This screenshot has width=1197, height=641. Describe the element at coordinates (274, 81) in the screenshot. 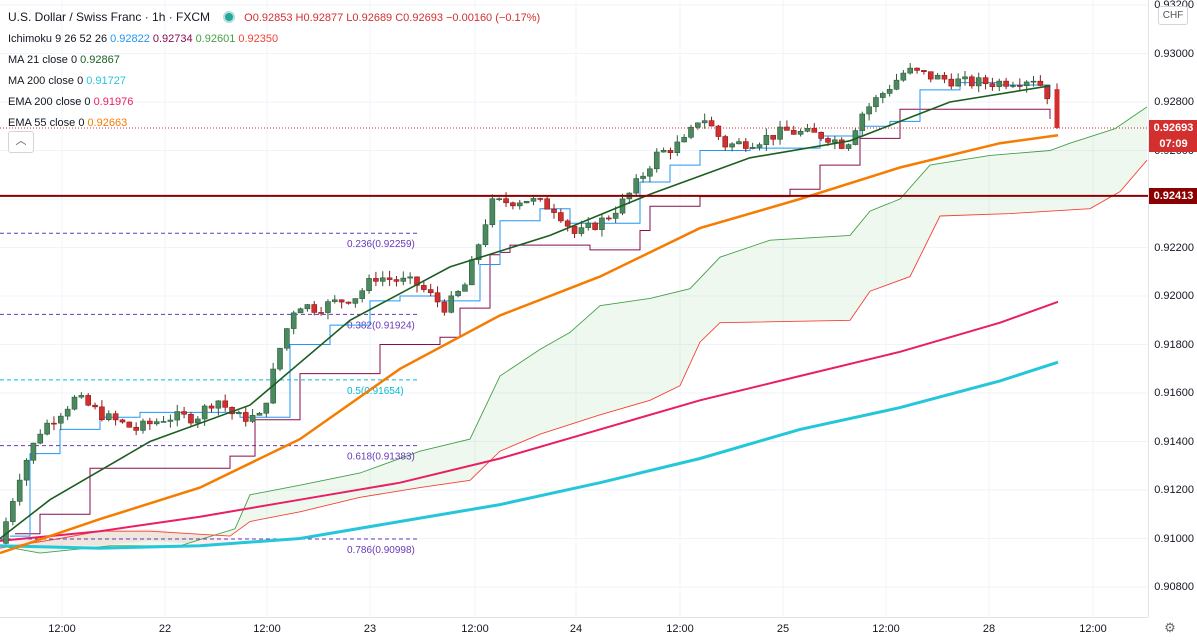

I see `indicator-row: MA 200 close 0 0.91727` at that location.